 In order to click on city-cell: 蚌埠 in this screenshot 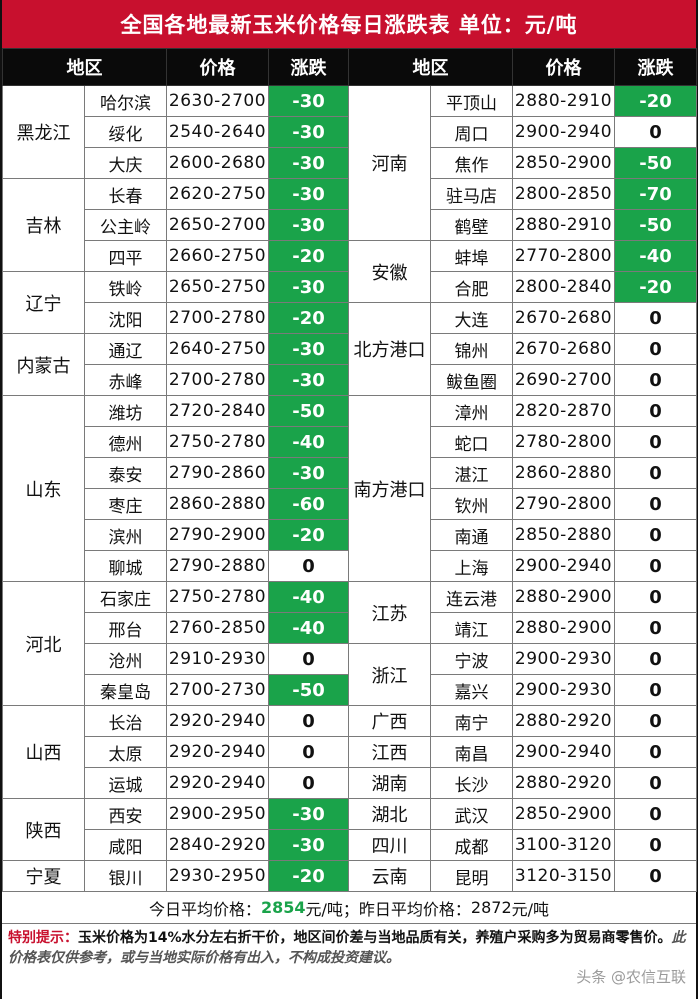, I will do `click(471, 256)`.